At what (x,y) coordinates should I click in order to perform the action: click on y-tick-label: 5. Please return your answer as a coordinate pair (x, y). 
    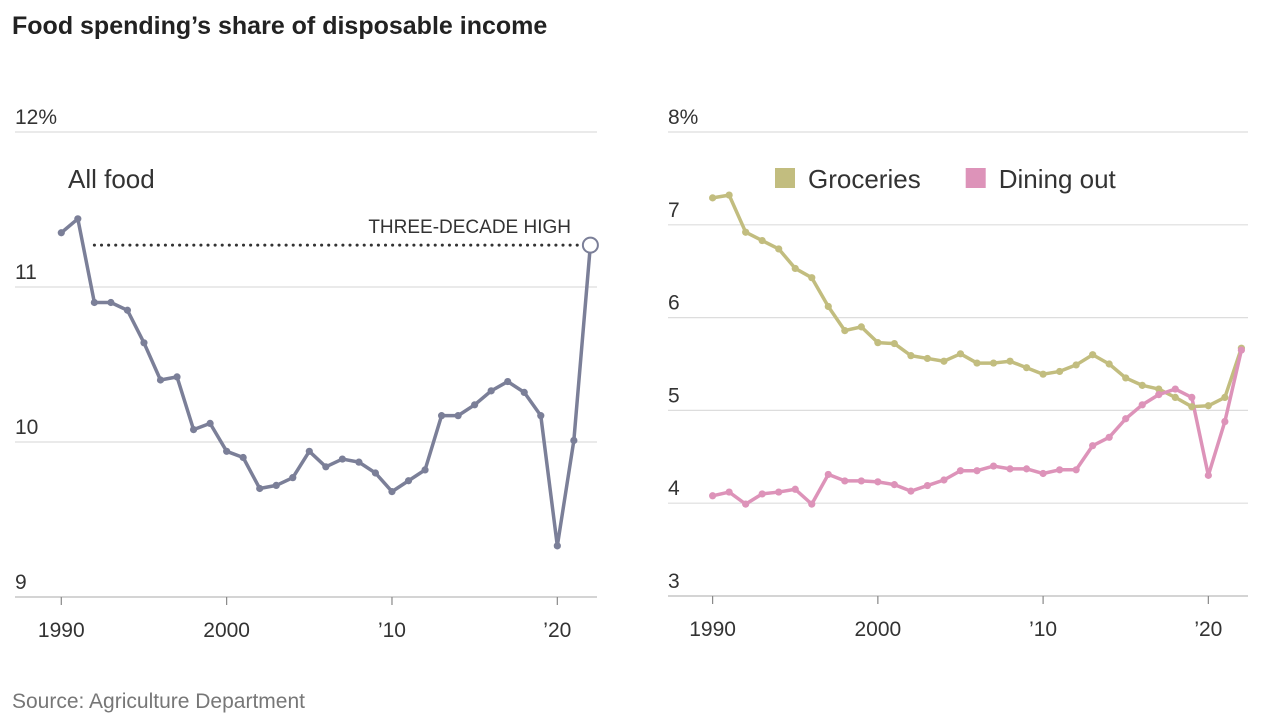
    Looking at the image, I should click on (674, 395).